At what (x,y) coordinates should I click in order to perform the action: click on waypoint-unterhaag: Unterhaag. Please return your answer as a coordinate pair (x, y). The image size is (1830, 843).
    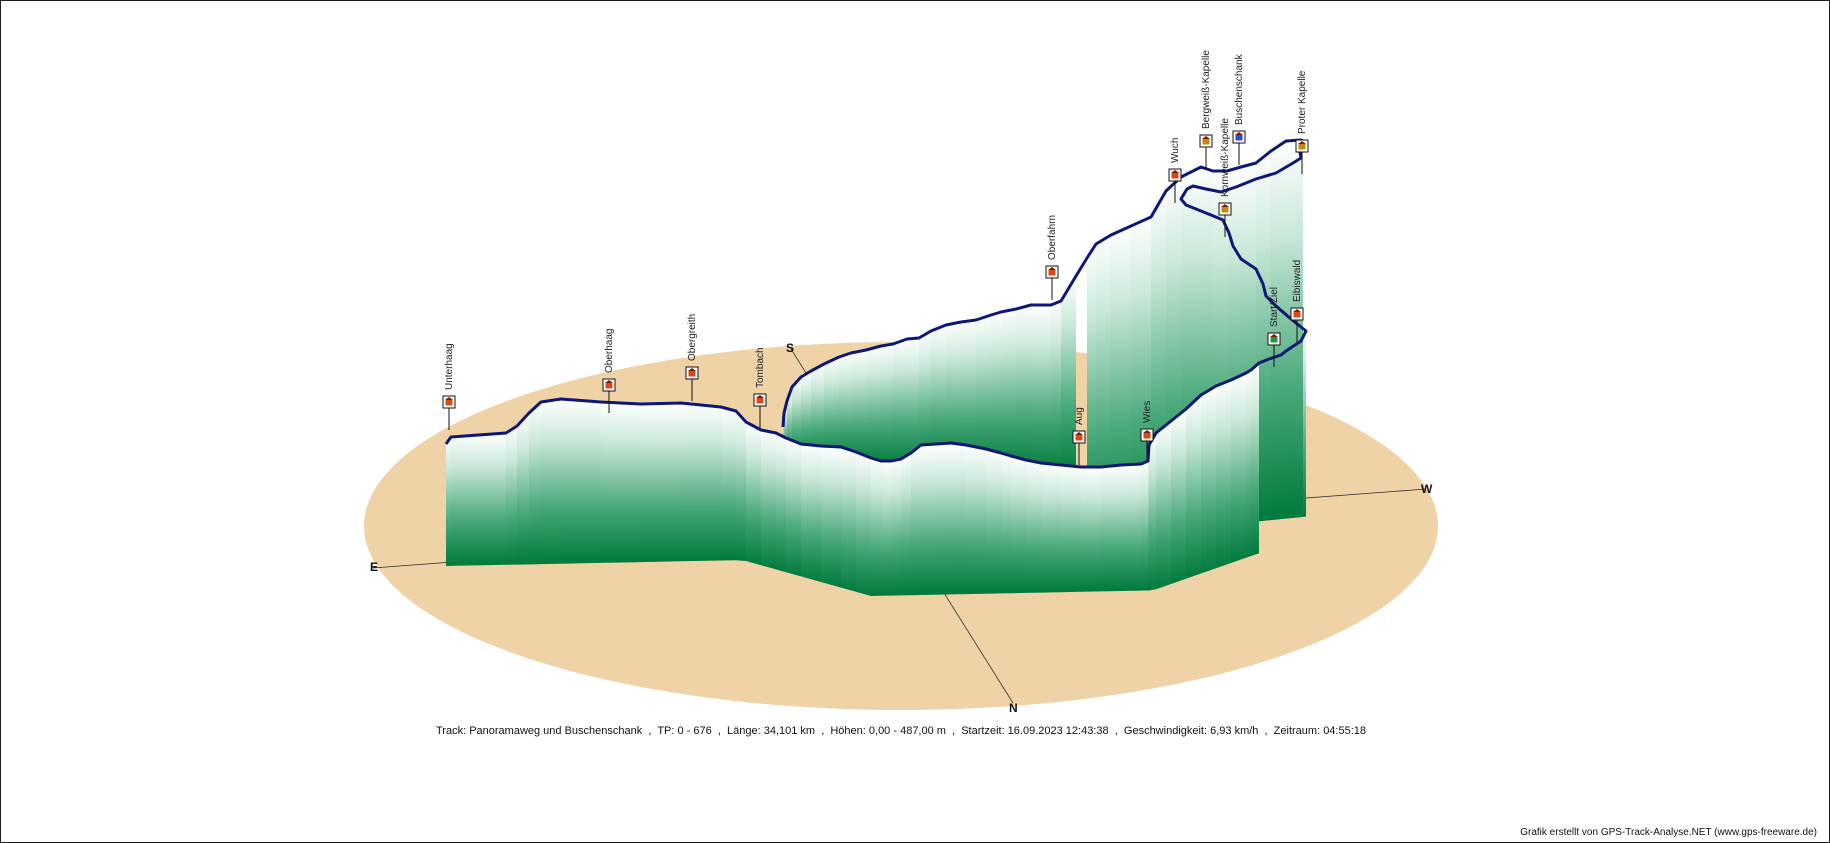
    Looking at the image, I should click on (449, 386).